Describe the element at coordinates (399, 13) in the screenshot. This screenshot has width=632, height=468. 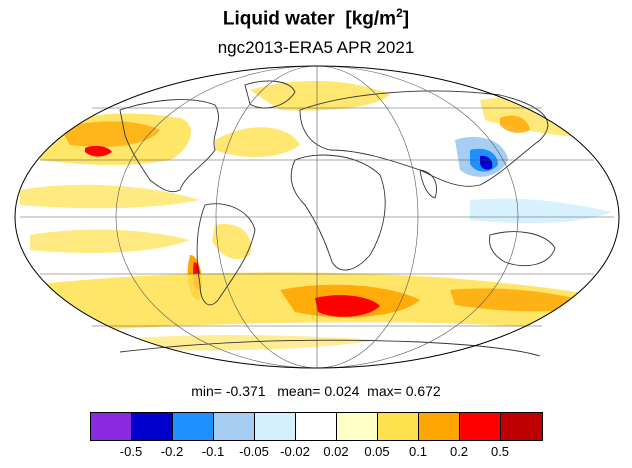
I see `title-units-superscript: 2` at that location.